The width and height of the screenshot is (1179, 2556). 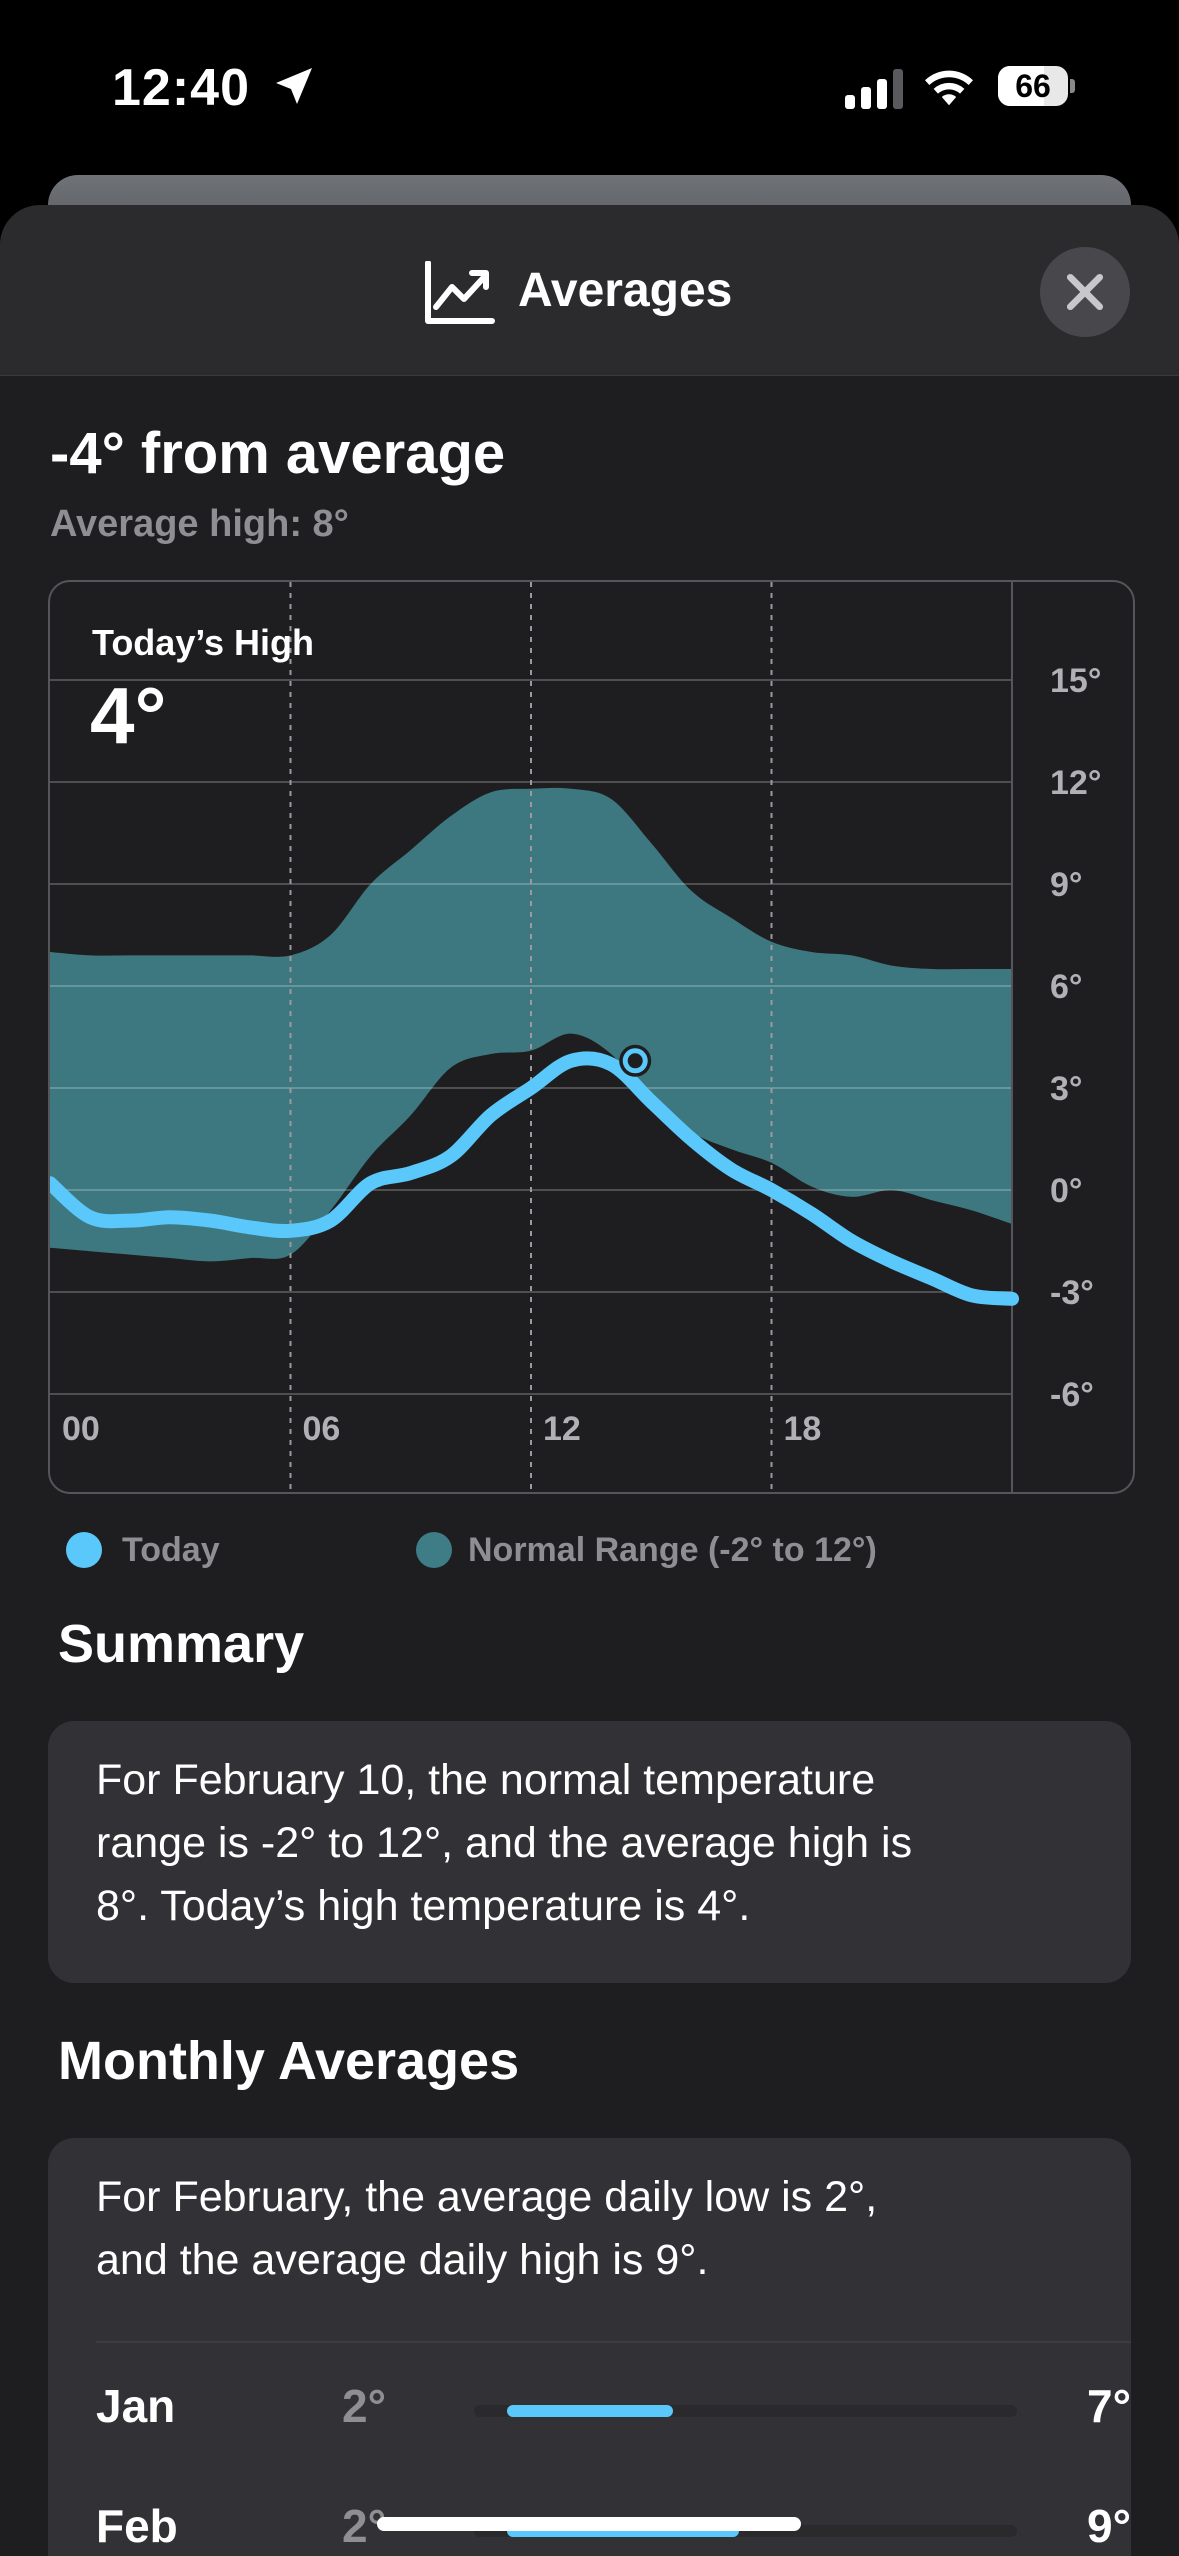 I want to click on y-tick-label: 6°, so click(x=1066, y=987).